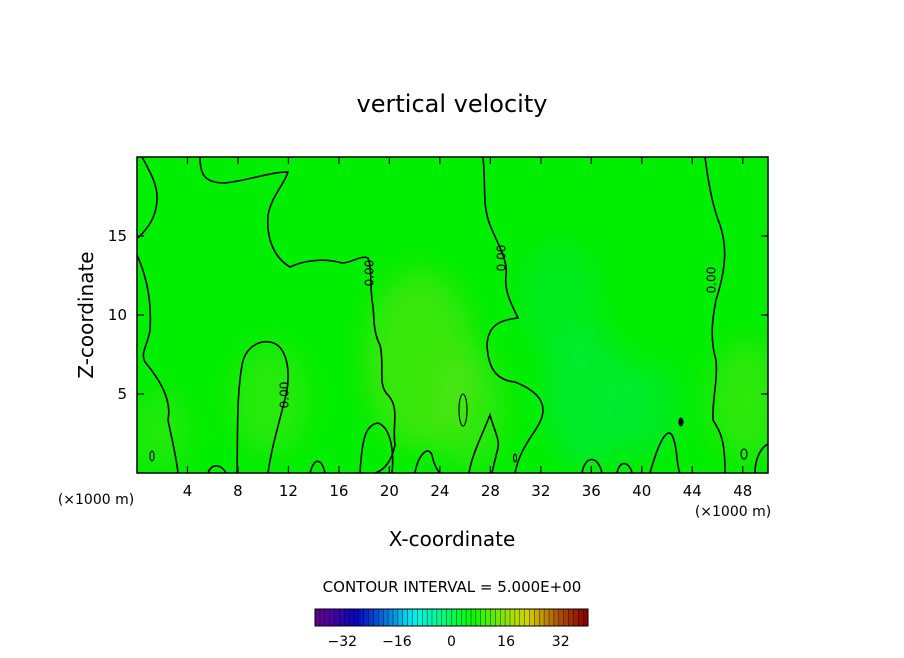 Image resolution: width=904 pixels, height=658 pixels. I want to click on colorbar-tick-label: 16, so click(506, 642).